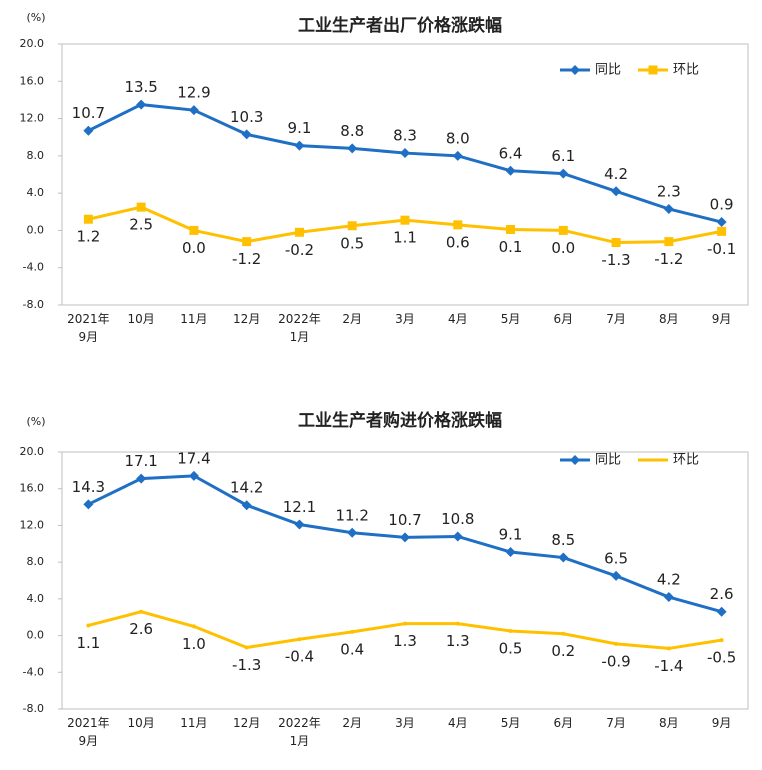 The image size is (762, 770). I want to click on data-label: 8.5, so click(563, 540).